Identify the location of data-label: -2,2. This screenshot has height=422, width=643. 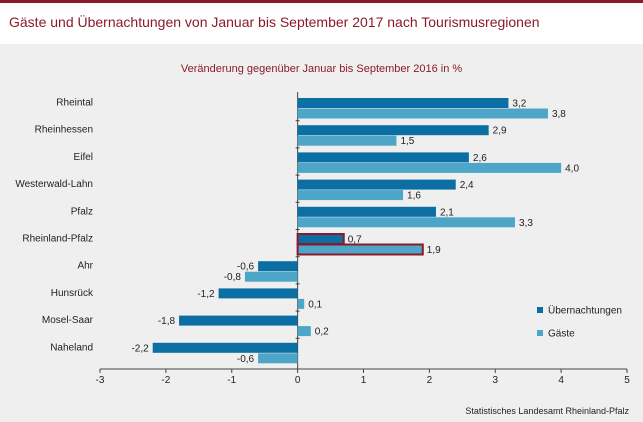
(140, 348).